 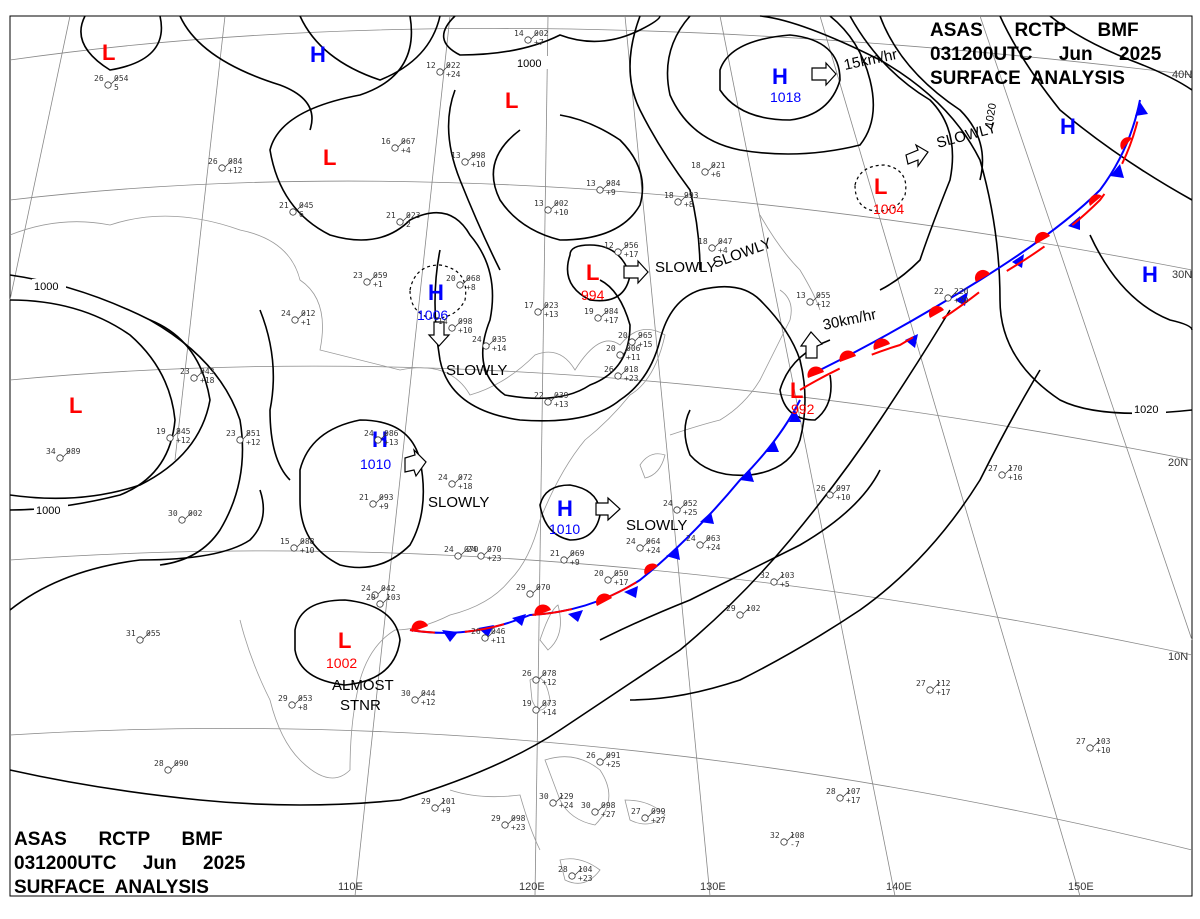 I want to click on station-pressure: 068, so click(x=473, y=278).